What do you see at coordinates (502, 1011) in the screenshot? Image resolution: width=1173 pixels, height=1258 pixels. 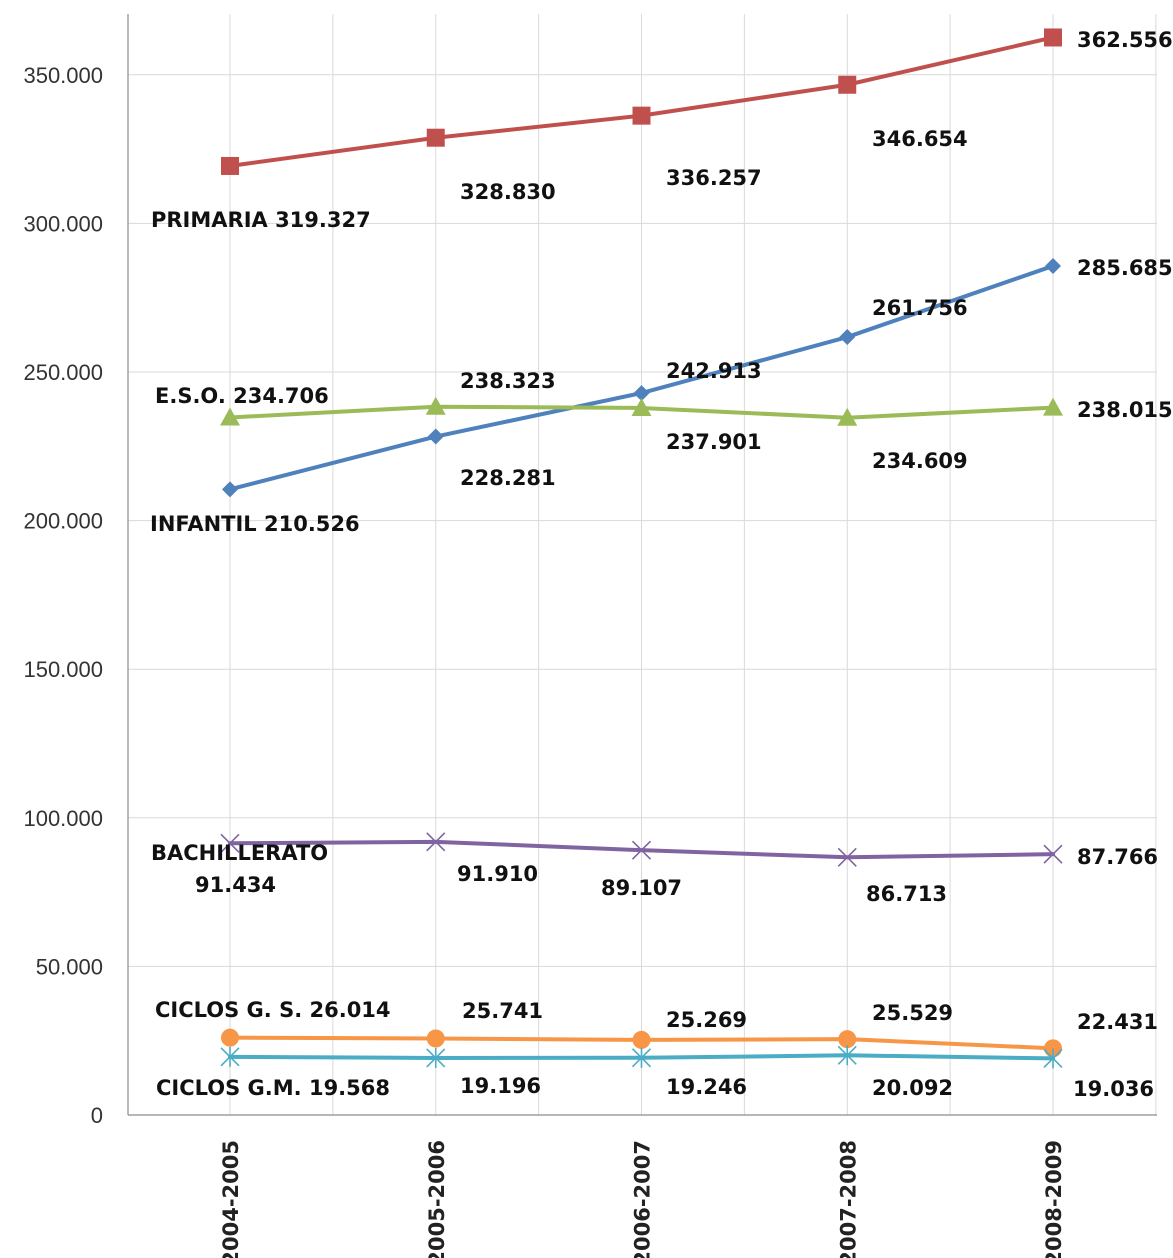 I see `data-label: 25.741` at bounding box center [502, 1011].